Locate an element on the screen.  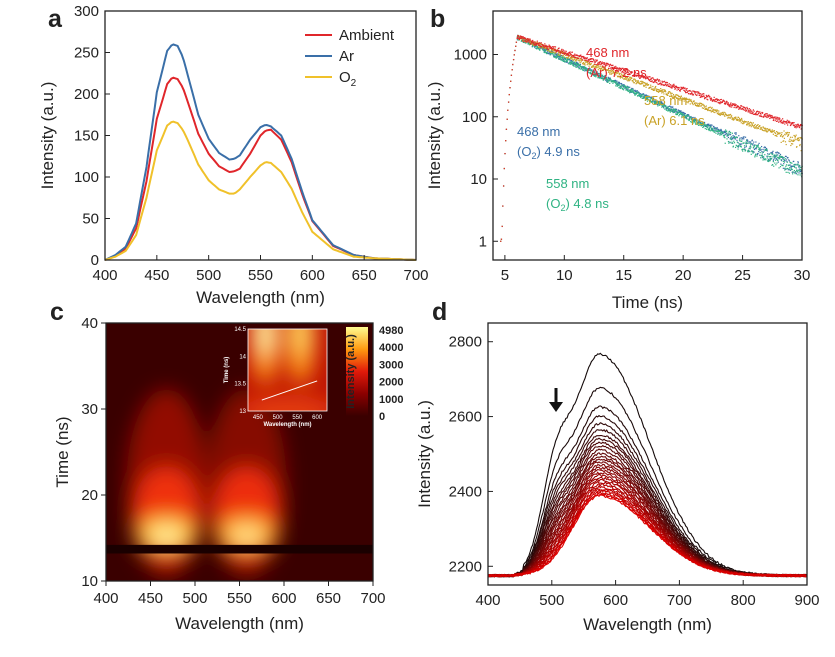
colorbar-tick-label: 4000 is located at coordinates (391, 348).